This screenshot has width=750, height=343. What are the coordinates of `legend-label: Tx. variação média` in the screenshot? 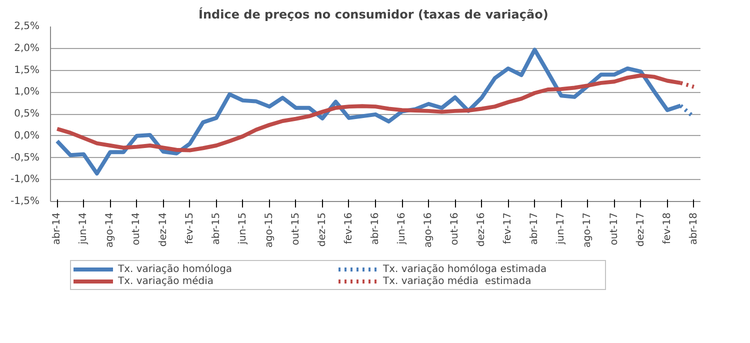 It's located at (166, 281).